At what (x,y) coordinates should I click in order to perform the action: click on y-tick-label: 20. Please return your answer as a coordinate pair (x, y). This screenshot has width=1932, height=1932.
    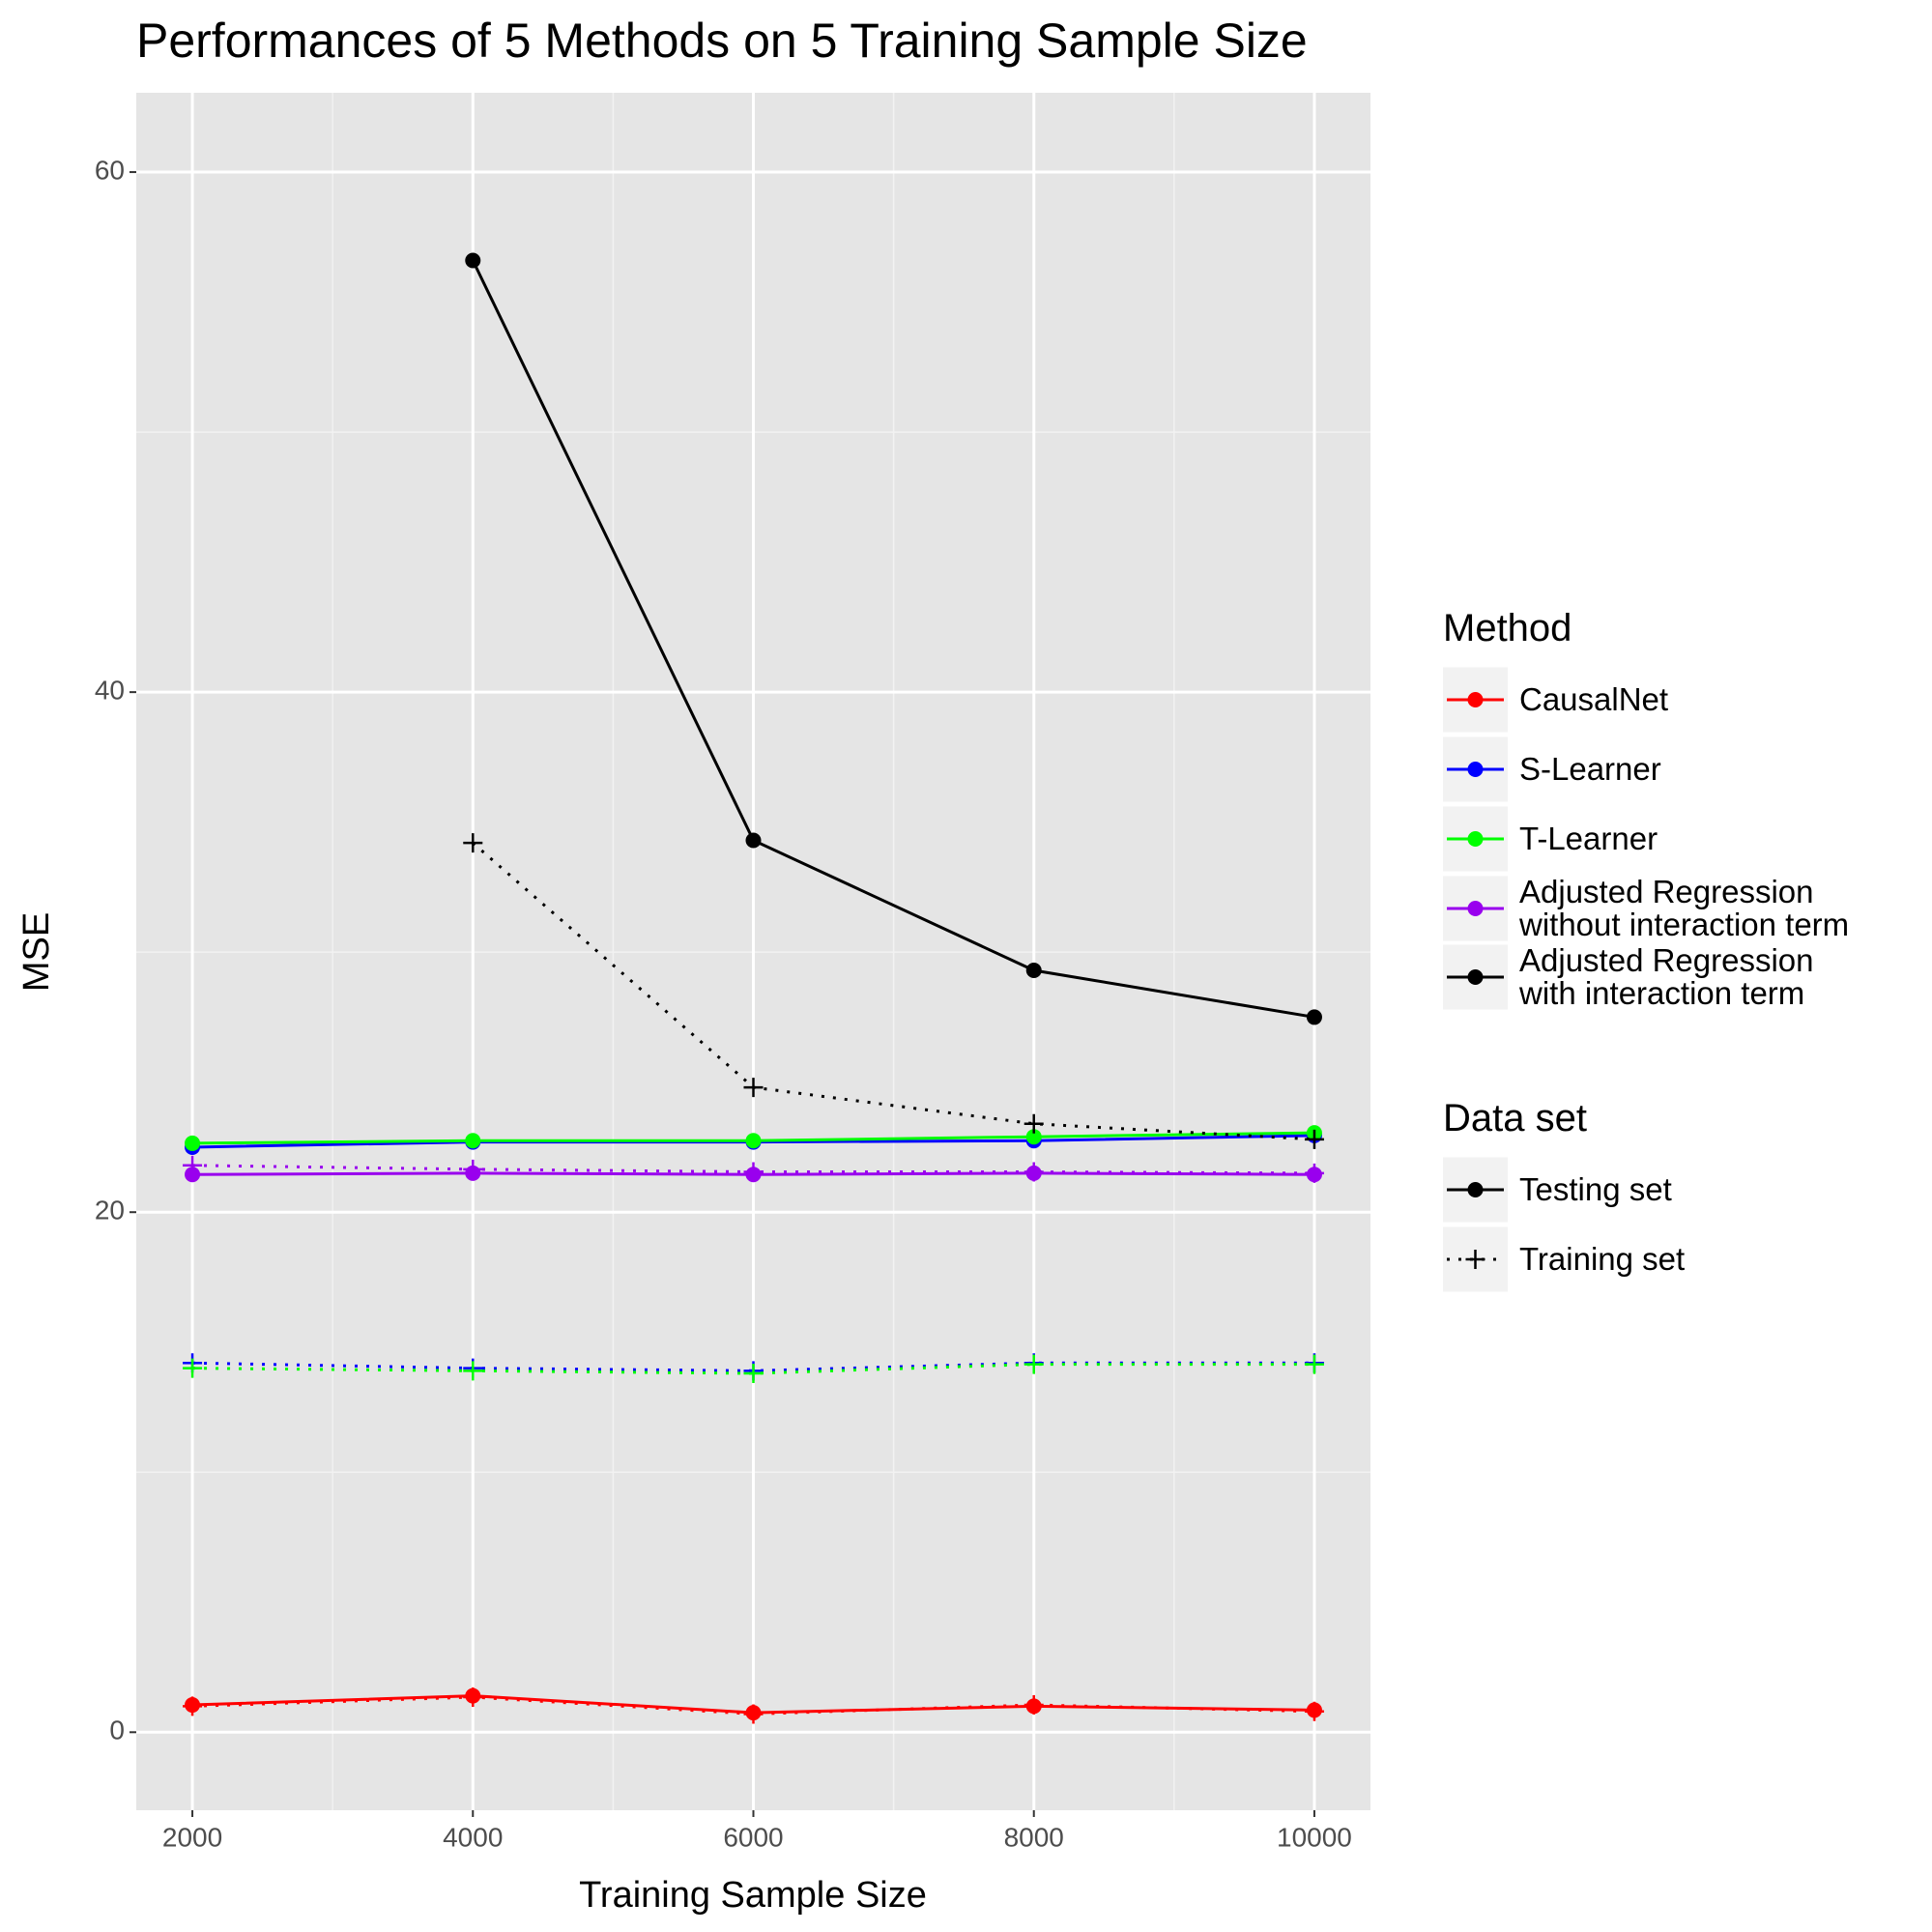
    Looking at the image, I should click on (110, 1211).